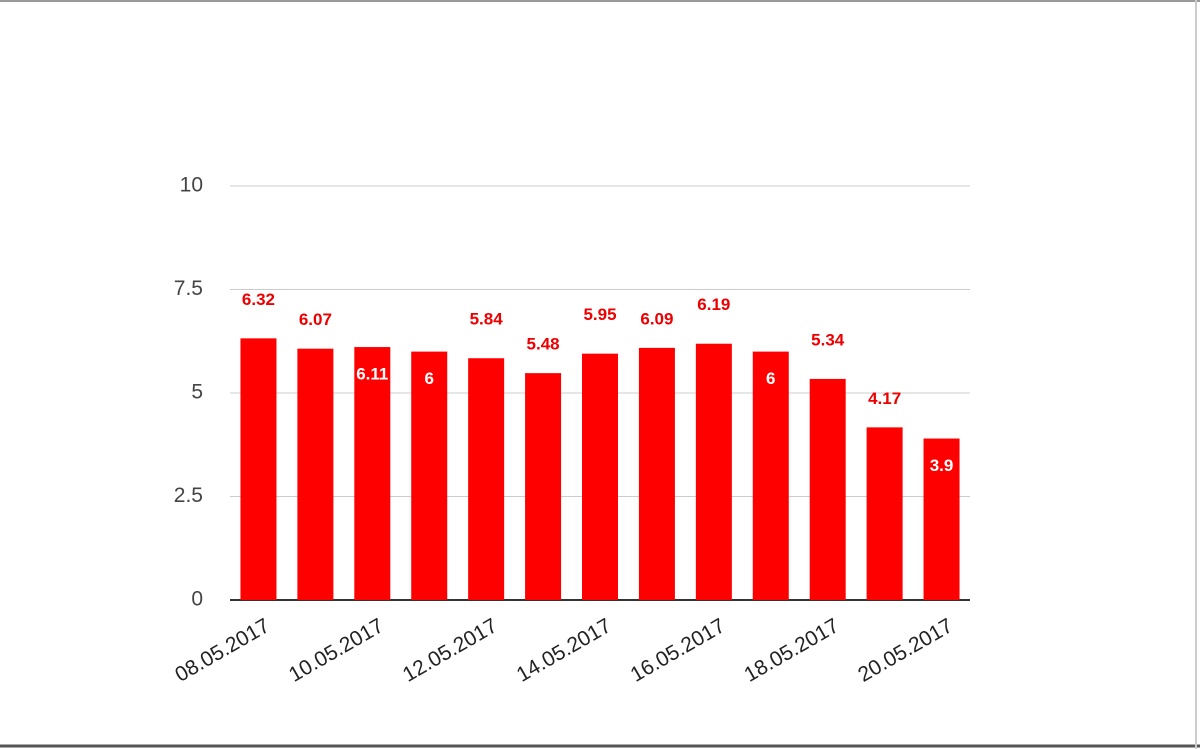 This screenshot has width=1200, height=749. What do you see at coordinates (197, 392) in the screenshot?
I see `y-tick-label: 5` at bounding box center [197, 392].